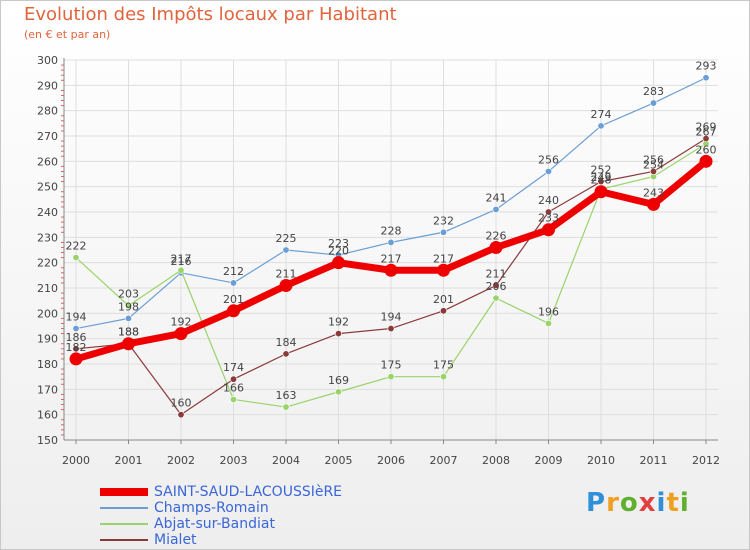 Image resolution: width=750 pixels, height=550 pixels. I want to click on data-label: 267, so click(706, 132).